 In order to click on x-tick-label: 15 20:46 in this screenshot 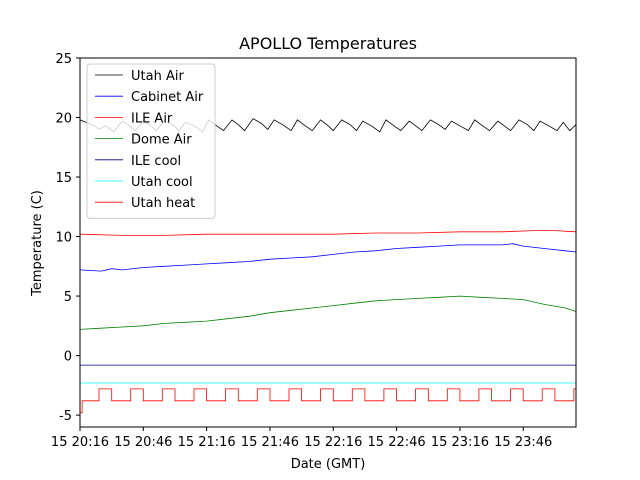, I will do `click(143, 442)`.